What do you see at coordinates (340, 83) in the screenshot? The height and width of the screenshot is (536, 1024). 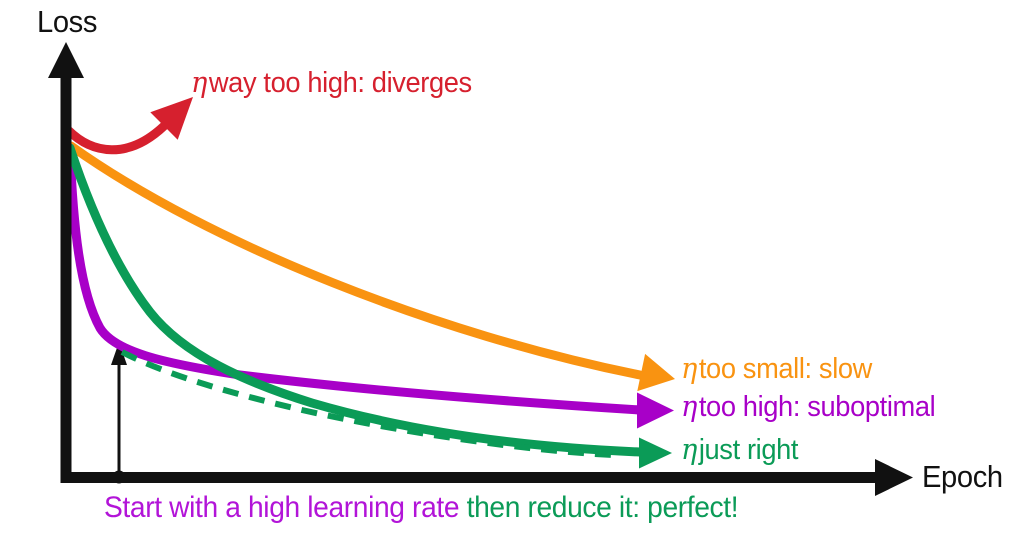 I see `label-diverges-text: way too high: diverges` at bounding box center [340, 83].